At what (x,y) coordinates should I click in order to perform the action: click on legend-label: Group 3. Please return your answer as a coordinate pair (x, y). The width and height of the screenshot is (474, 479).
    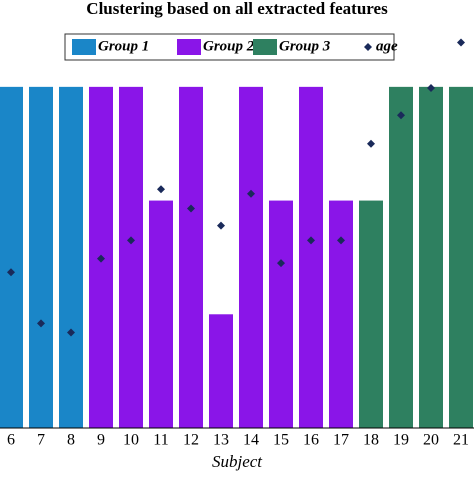
    Looking at the image, I should click on (305, 46).